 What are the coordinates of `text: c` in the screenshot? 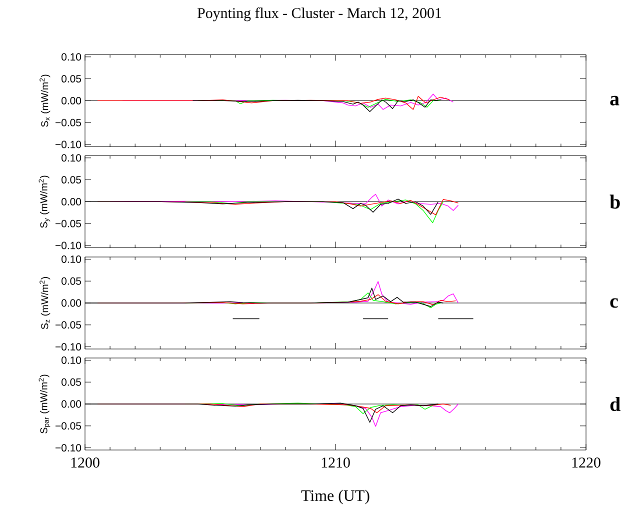 It's located at (614, 303).